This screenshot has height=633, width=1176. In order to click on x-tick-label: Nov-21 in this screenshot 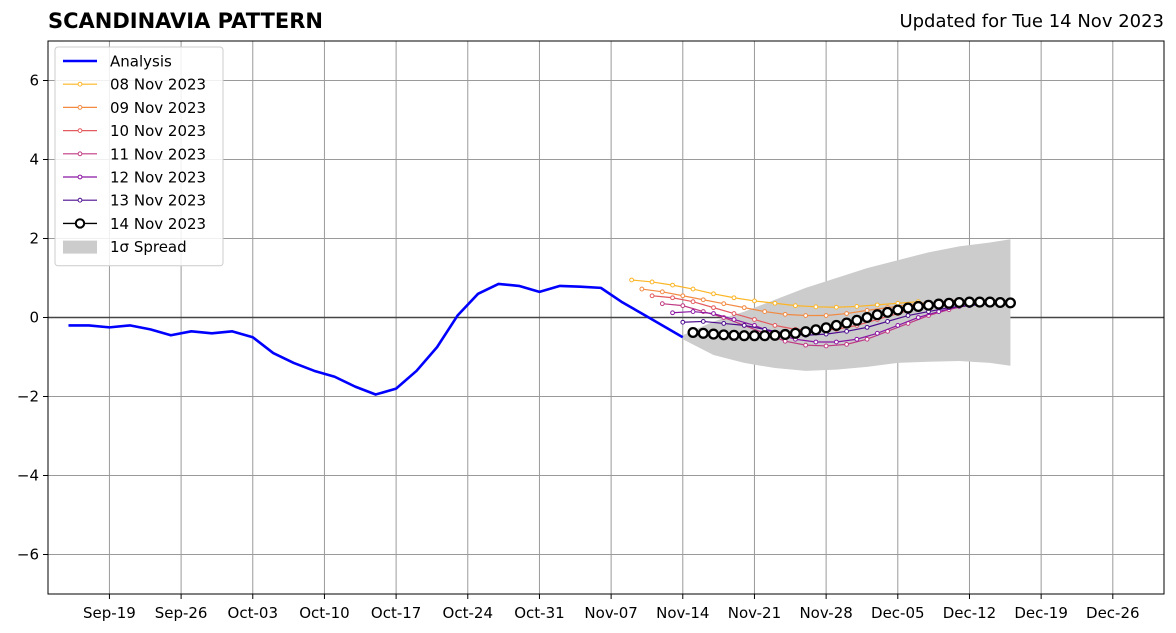, I will do `click(754, 613)`.